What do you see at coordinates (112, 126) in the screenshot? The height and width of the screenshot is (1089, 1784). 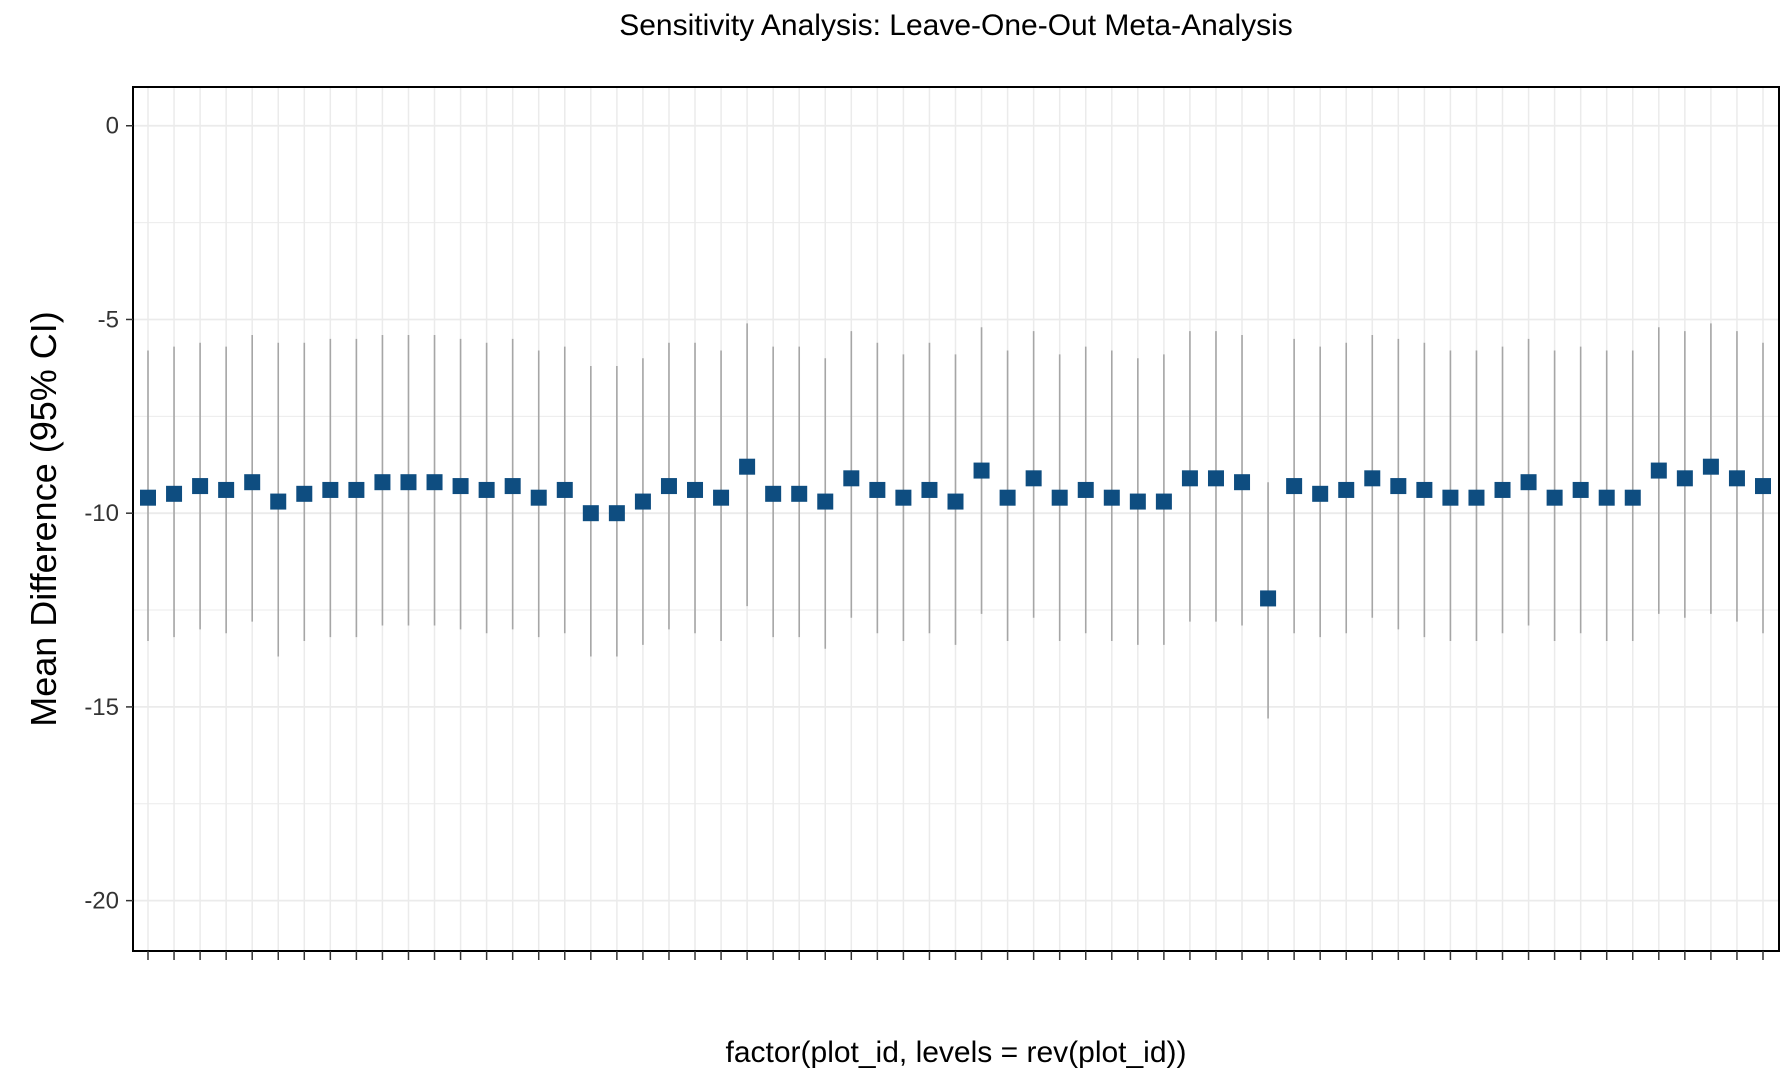 I see `y-tick-label: 0` at bounding box center [112, 126].